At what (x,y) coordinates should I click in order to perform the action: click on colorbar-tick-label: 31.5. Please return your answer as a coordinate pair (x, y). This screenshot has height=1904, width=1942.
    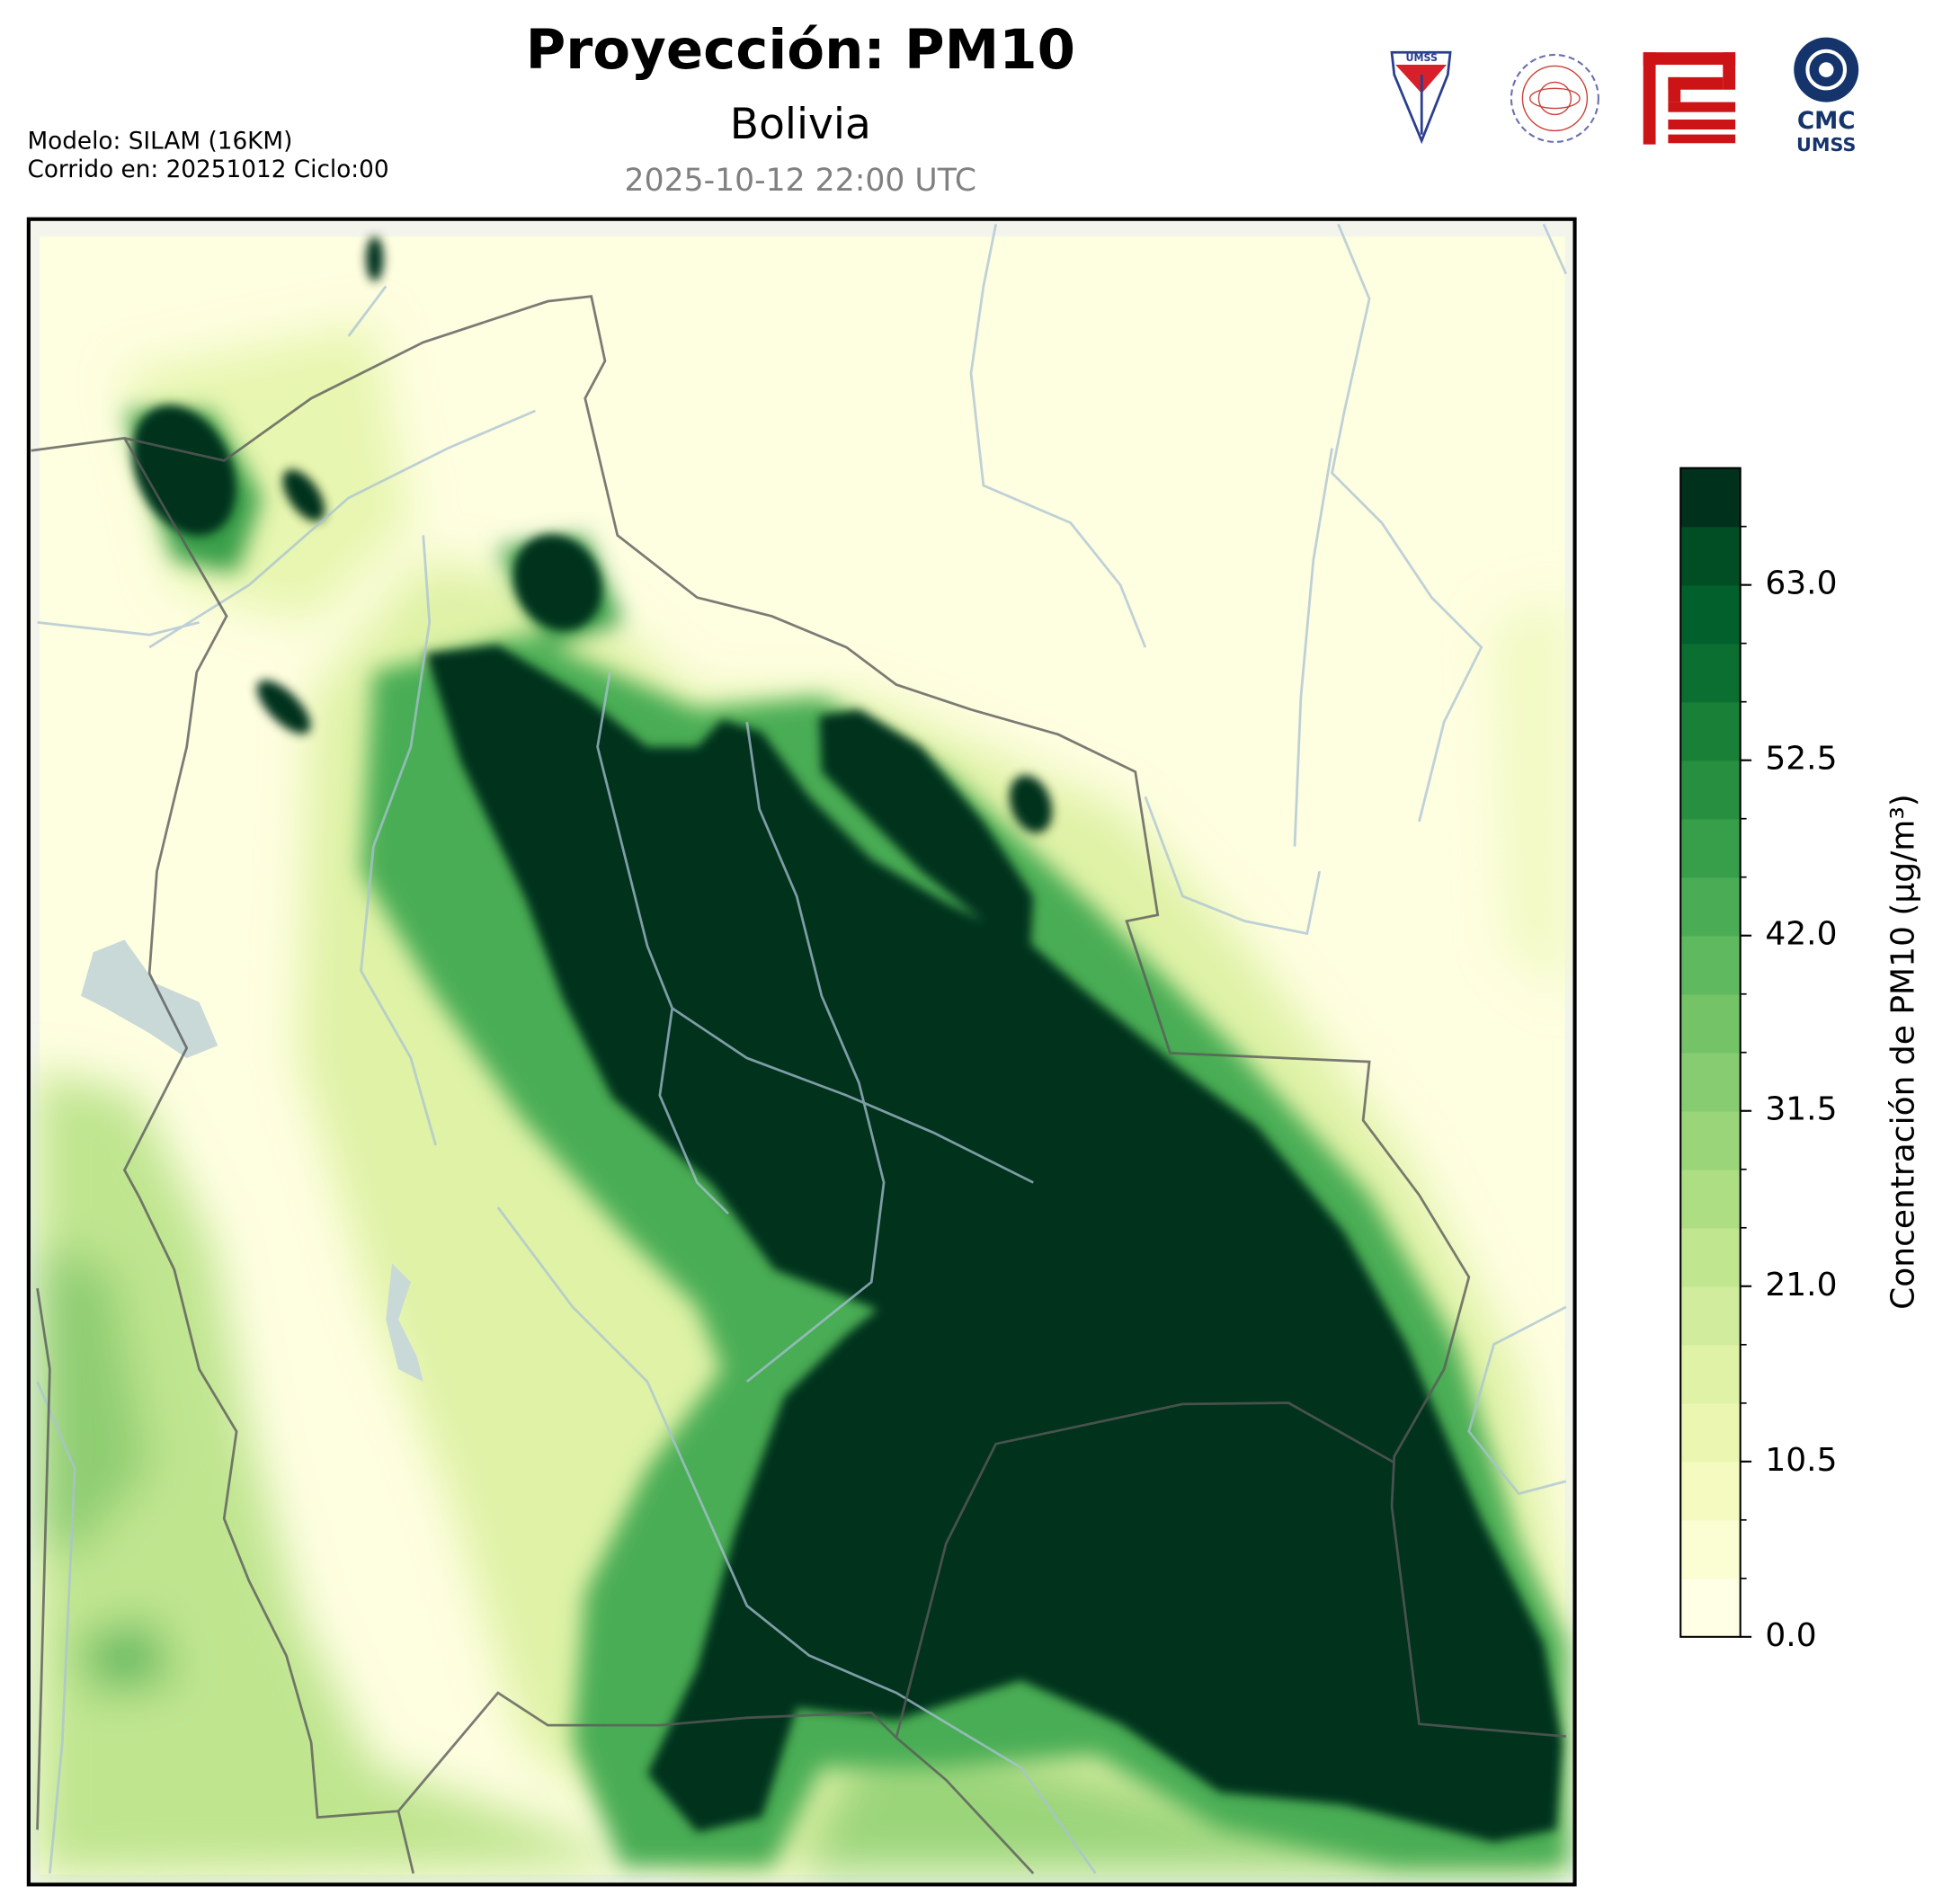
    Looking at the image, I should click on (1801, 1109).